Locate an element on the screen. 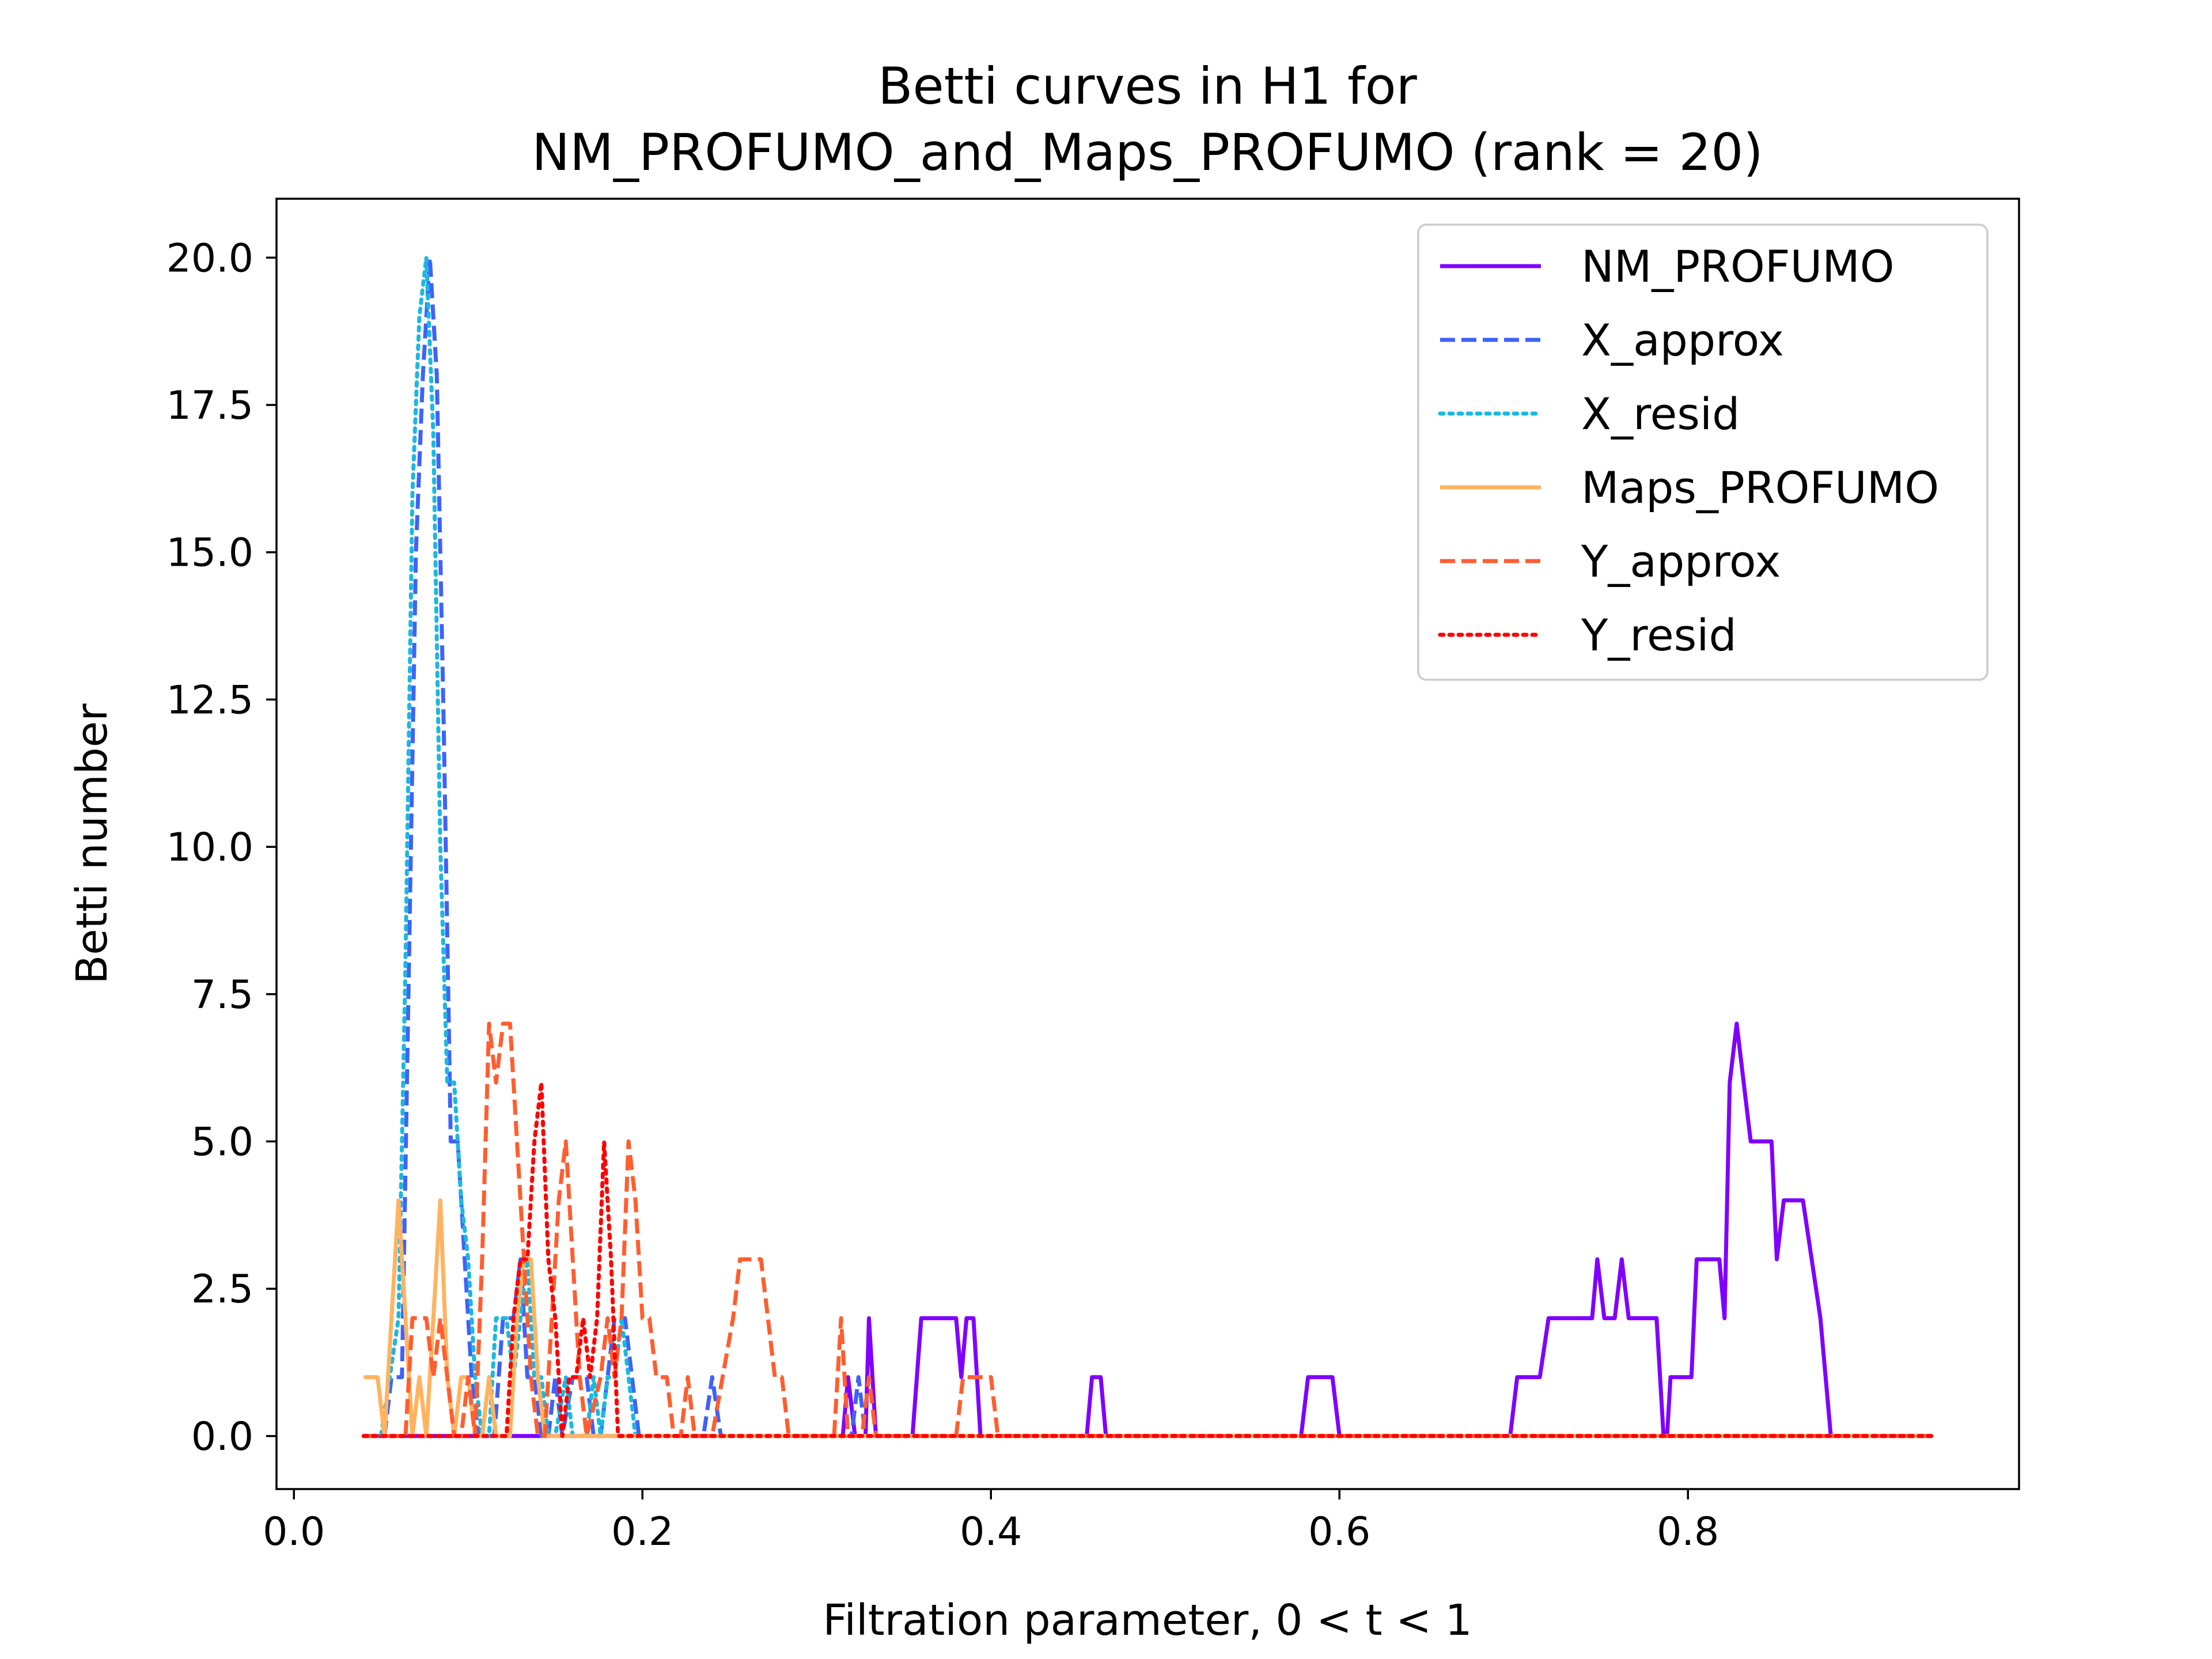  y-tick-label: 0.0 is located at coordinates (222, 1437).